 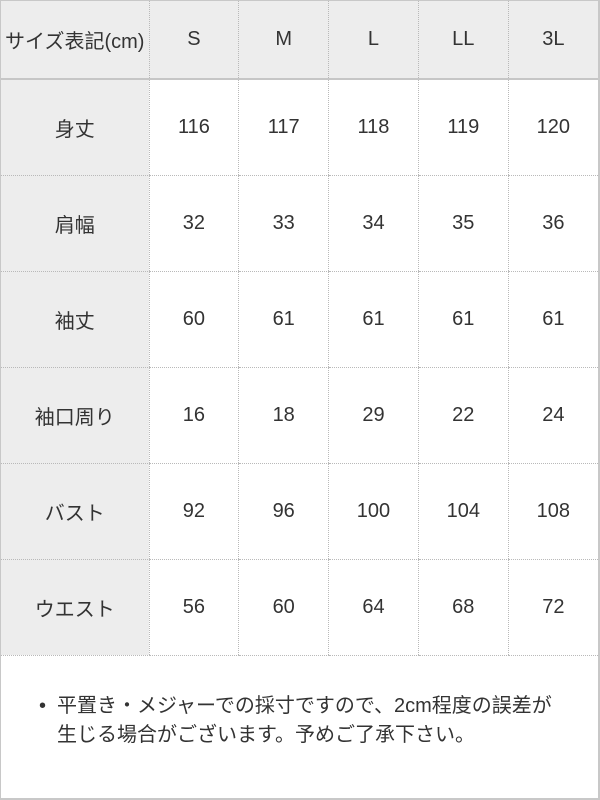 I want to click on size-table-header-row: サイズ表記(cm) S M L LL 3L, so click(x=299, y=40).